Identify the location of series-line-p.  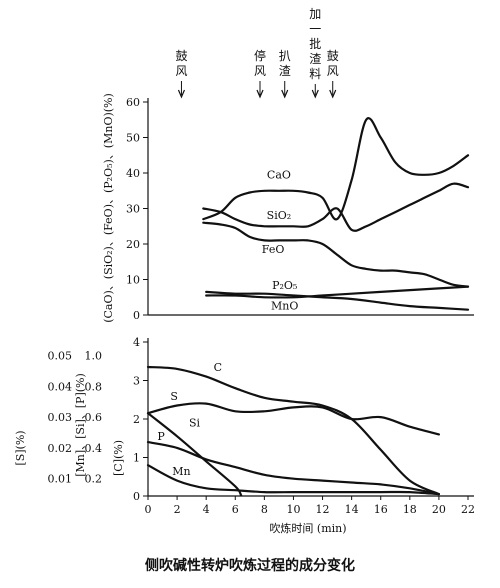
(293, 468).